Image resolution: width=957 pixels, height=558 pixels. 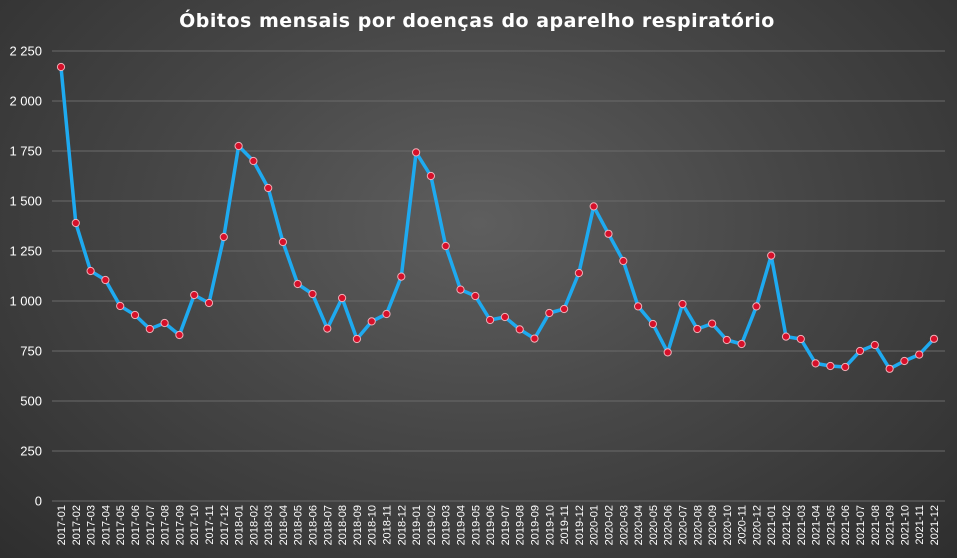 I want to click on x-tick-label: 2018-06, so click(x=314, y=525).